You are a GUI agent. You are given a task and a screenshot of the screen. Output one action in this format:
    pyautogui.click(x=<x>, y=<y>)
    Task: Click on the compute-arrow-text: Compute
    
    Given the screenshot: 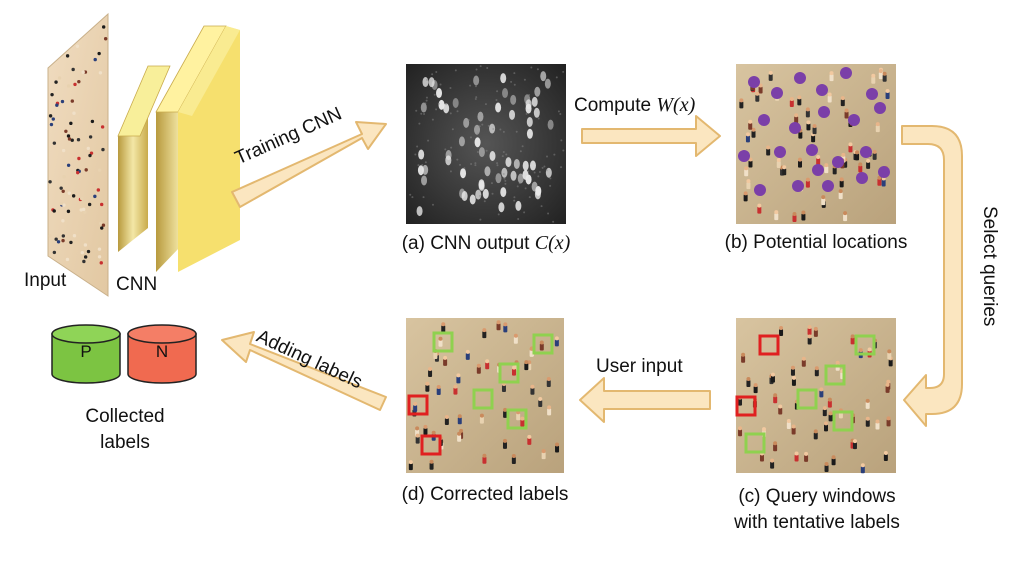 What is the action you would take?
    pyautogui.click(x=613, y=105)
    